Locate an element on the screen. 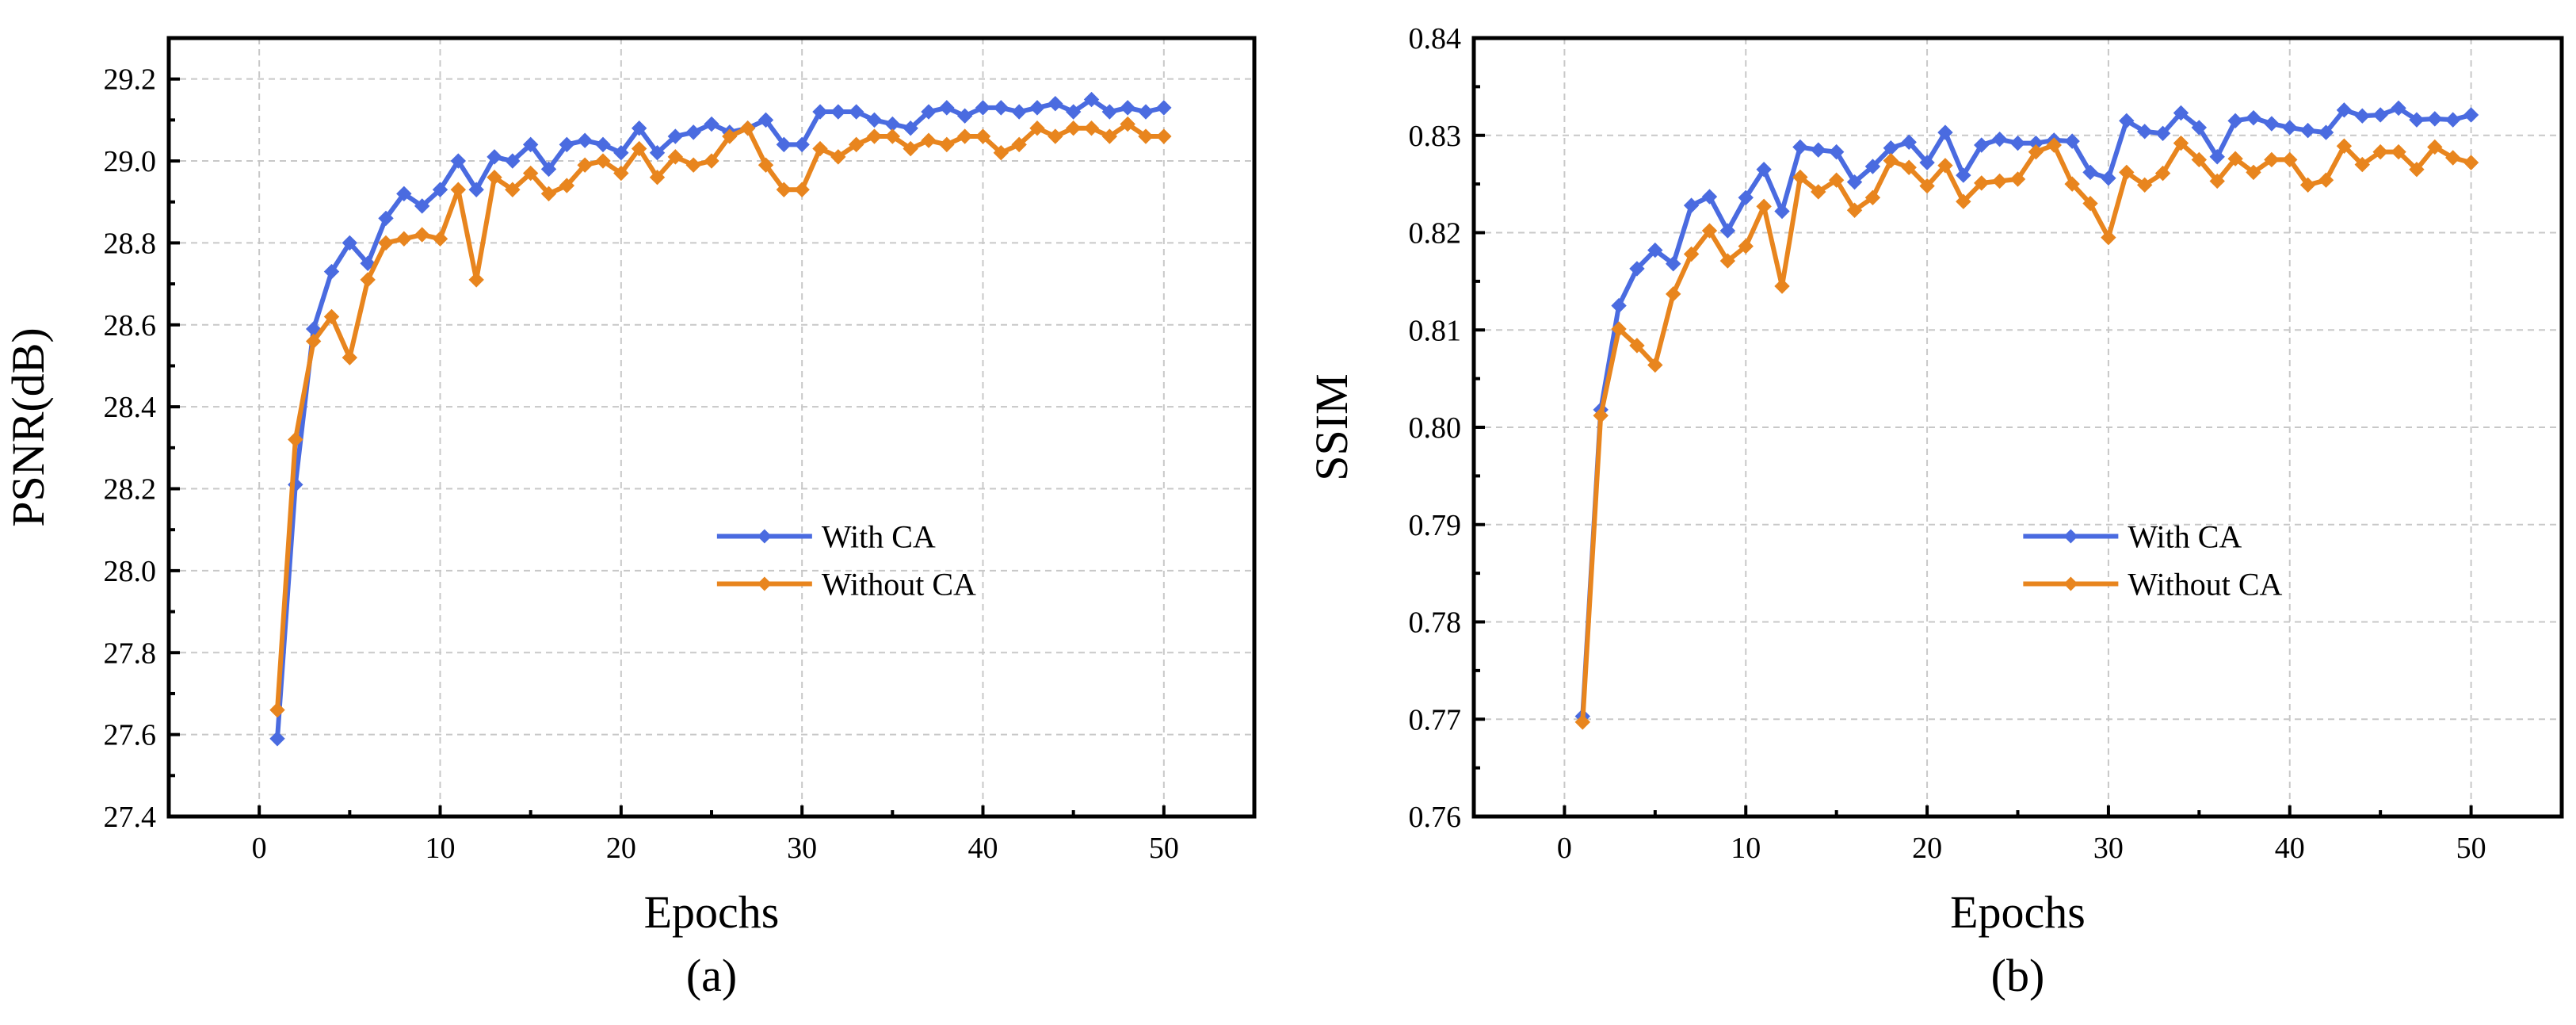  x-axis-title: Epochs is located at coordinates (712, 912).